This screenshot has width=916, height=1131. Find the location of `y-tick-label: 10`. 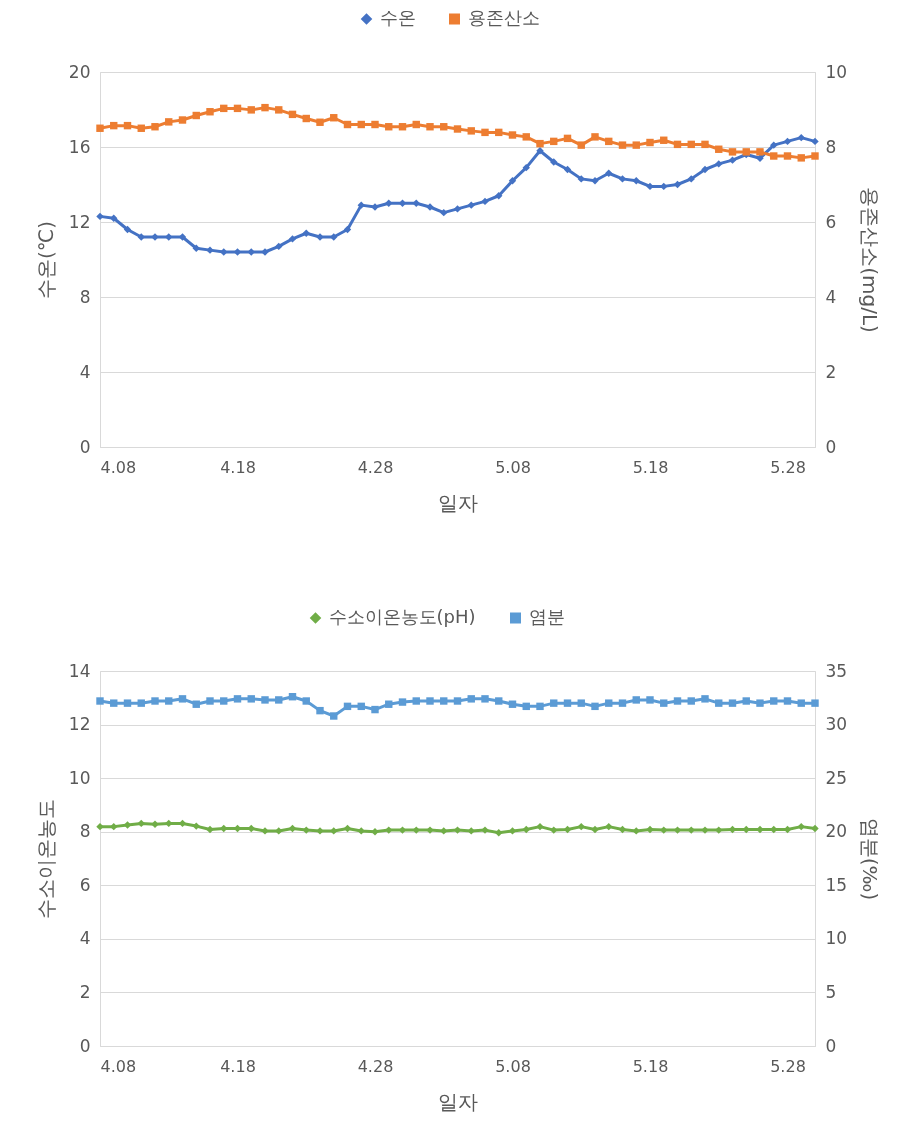

y-tick-label: 10 is located at coordinates (79, 777).